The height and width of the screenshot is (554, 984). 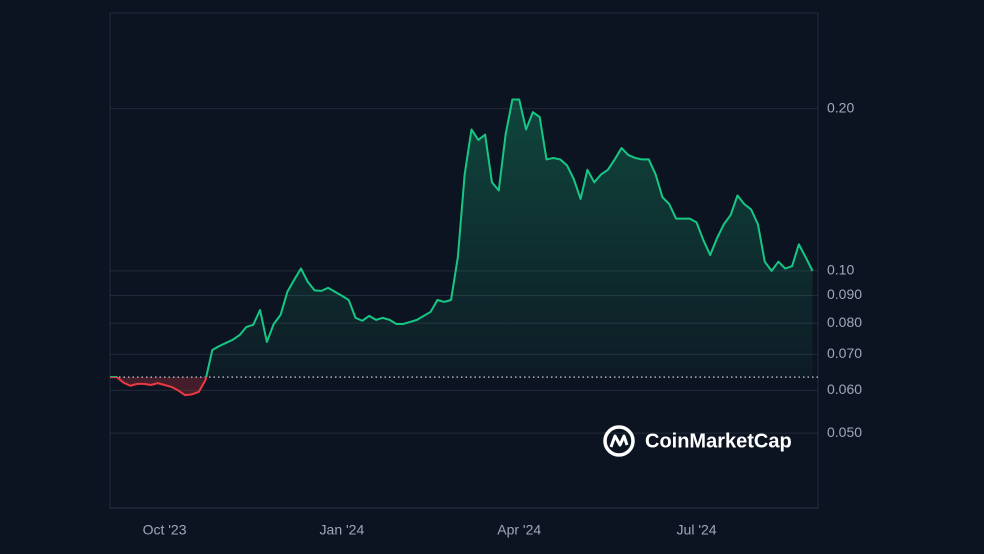 I want to click on watermark-logo-mark, so click(x=619, y=441).